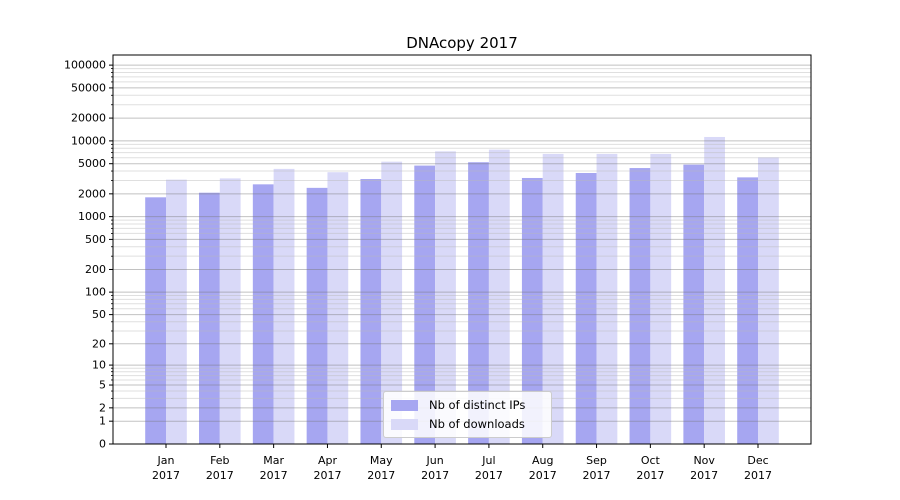 The height and width of the screenshot is (500, 900). I want to click on bar-distinct-ips-jun, so click(425, 304).